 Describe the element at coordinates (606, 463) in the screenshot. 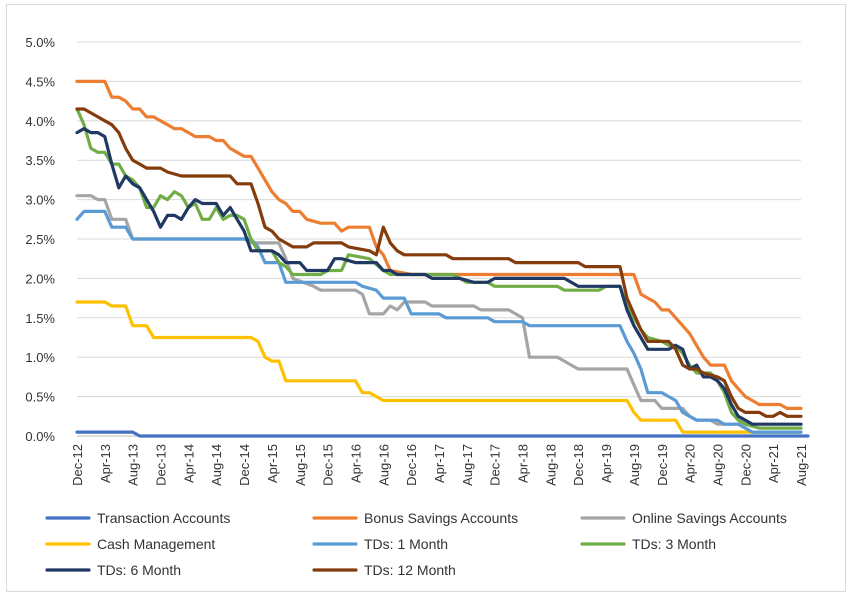

I see `x-tick-label: Apr-19` at that location.